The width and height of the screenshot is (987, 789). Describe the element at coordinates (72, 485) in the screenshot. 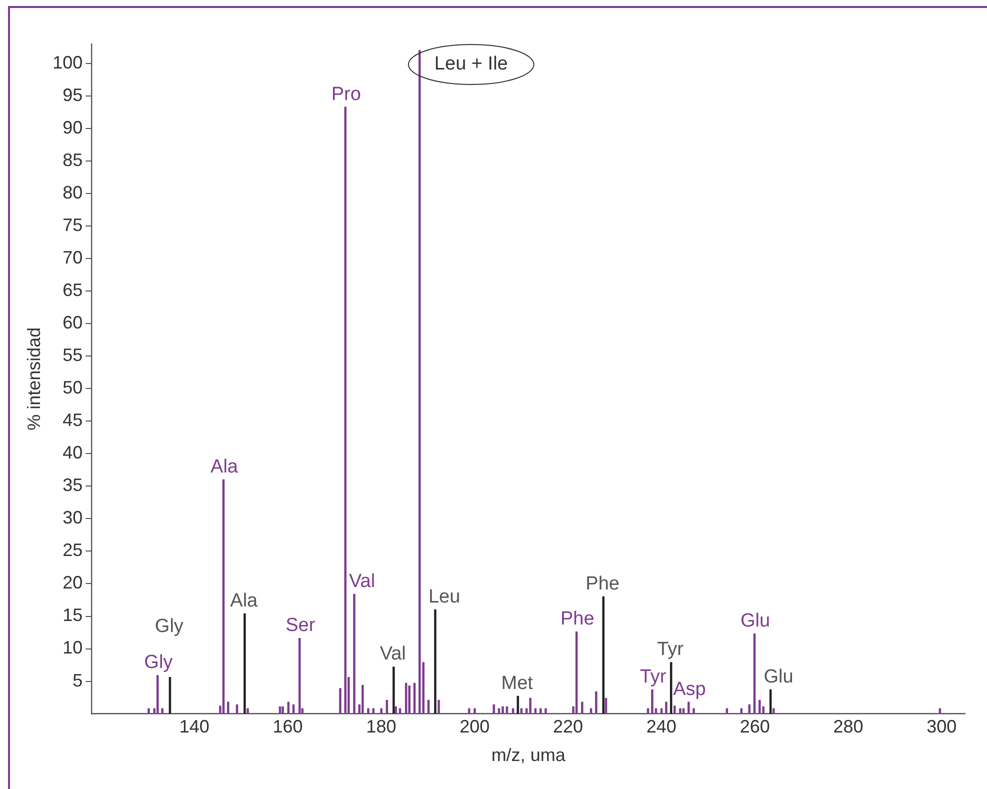

I see `y-tick-label: 35` at that location.